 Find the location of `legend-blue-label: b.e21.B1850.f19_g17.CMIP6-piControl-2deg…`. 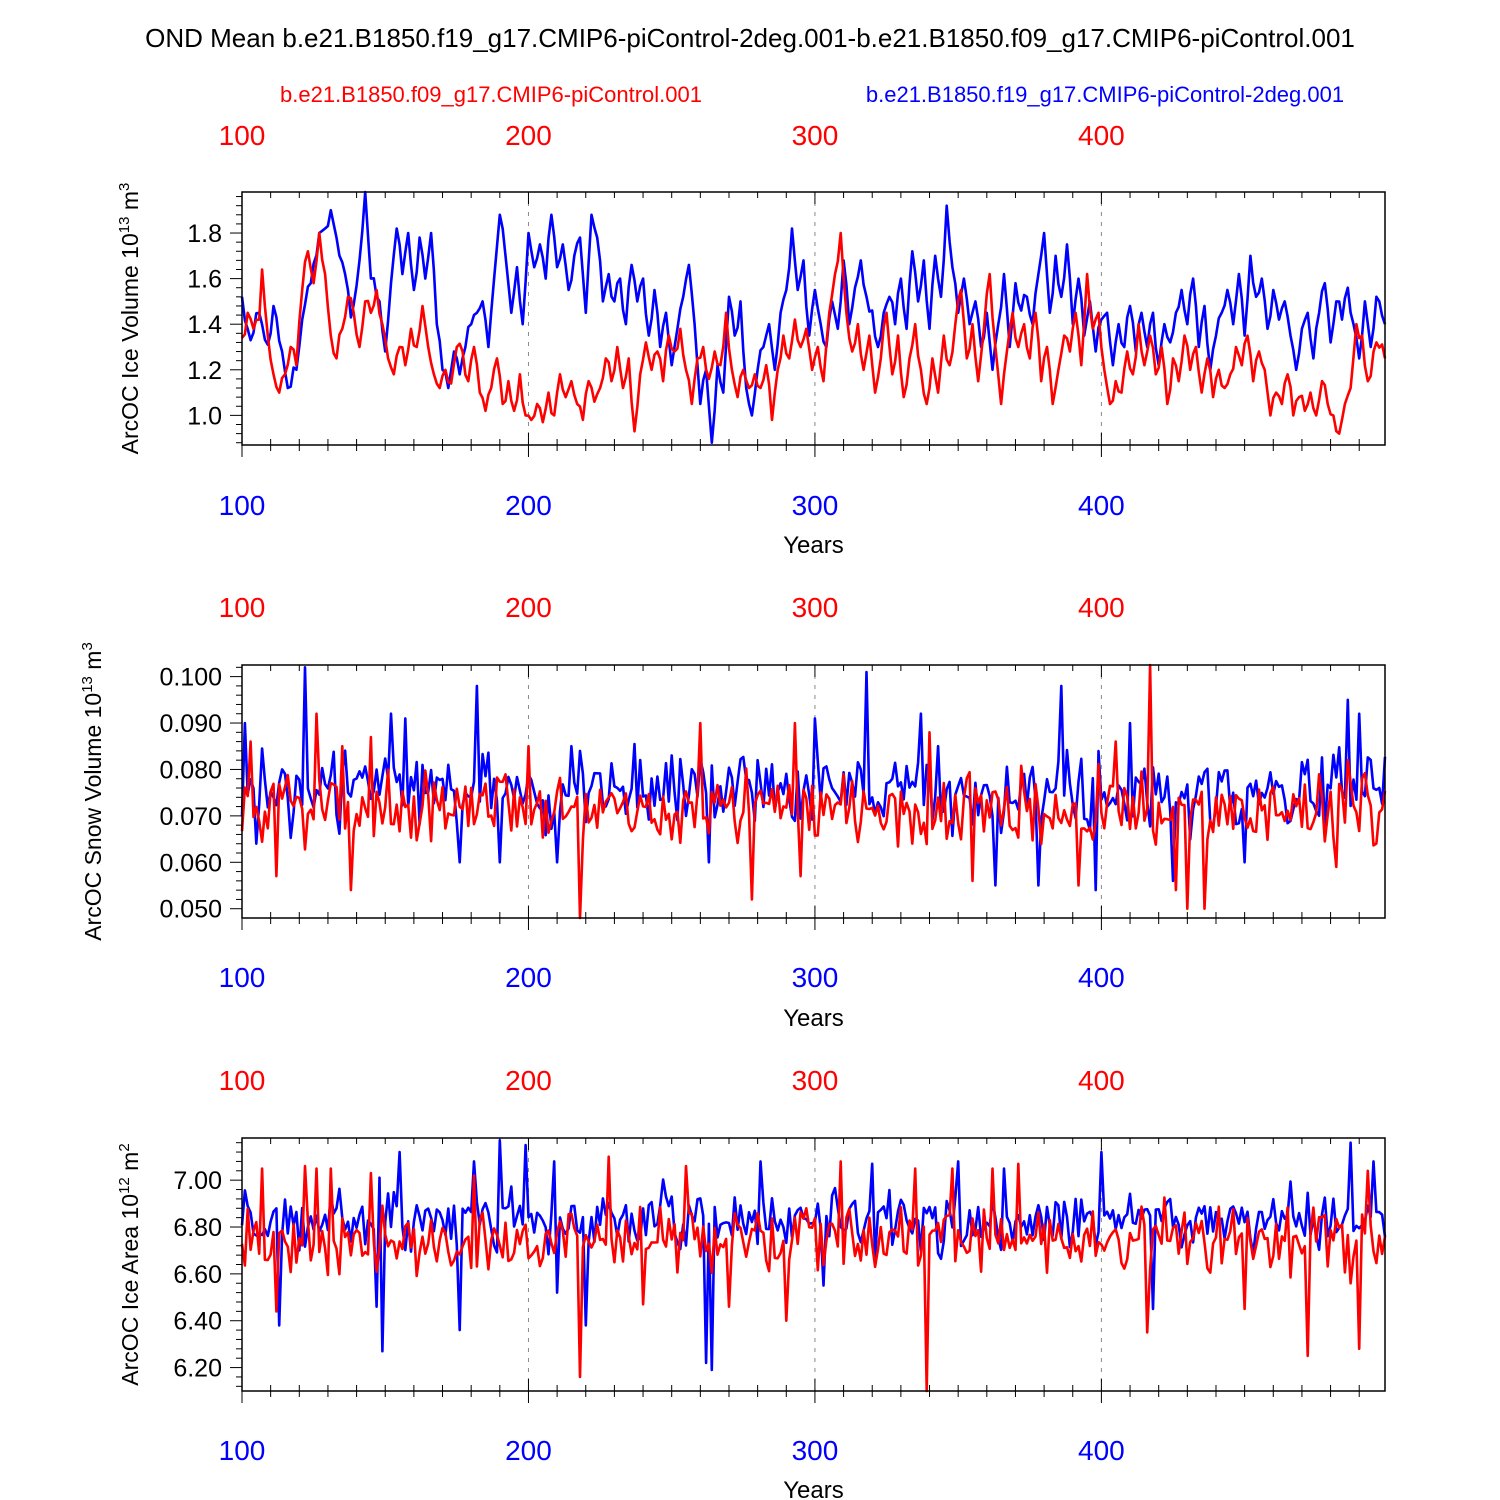

legend-blue-label: b.e21.B1850.f19_g17.CMIP6-piControl-2deg… is located at coordinates (1105, 94).